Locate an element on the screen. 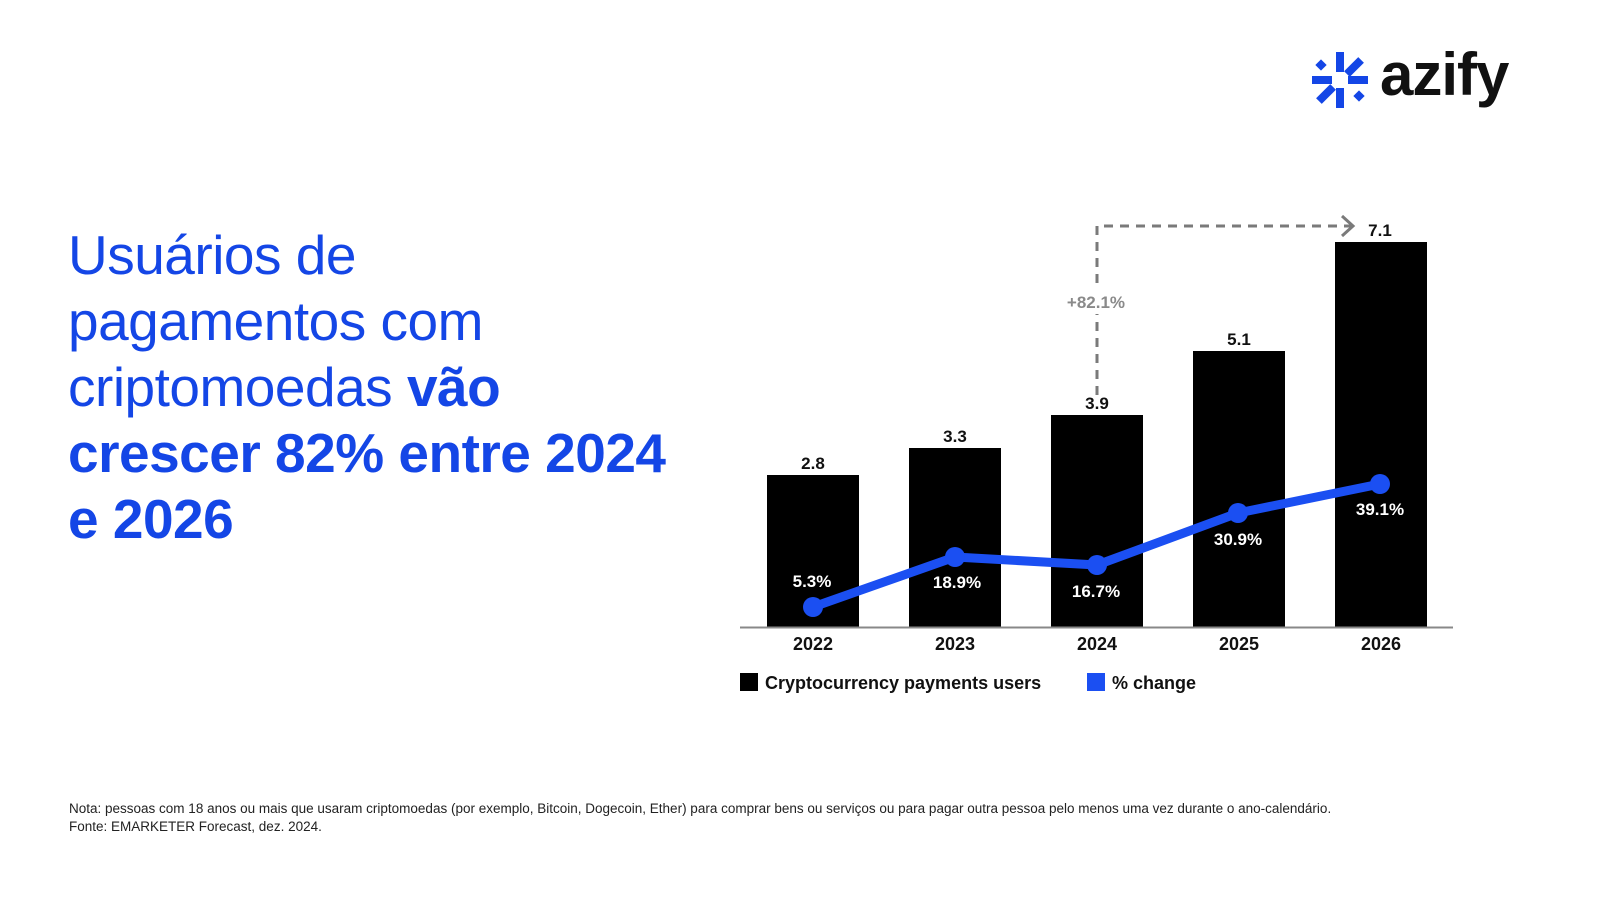  brand-logo: azify is located at coordinates (1410, 76).